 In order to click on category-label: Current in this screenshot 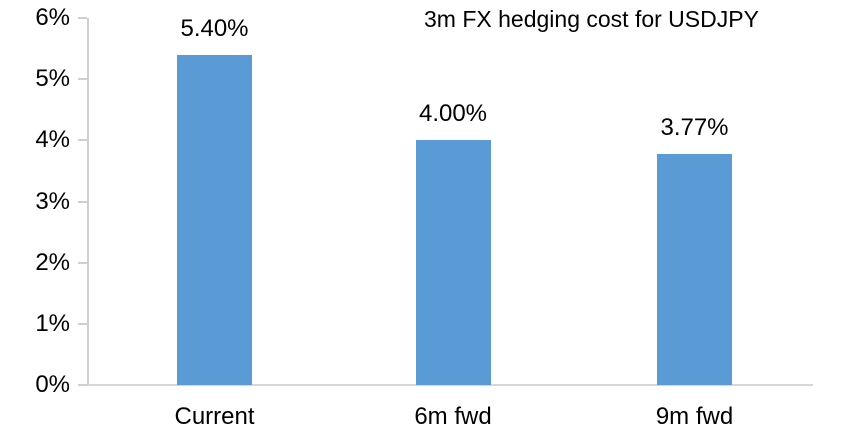, I will do `click(214, 416)`.